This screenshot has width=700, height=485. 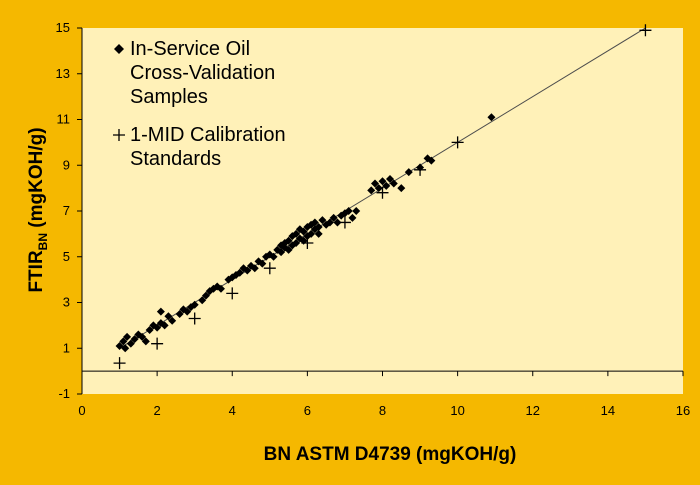 What do you see at coordinates (608, 410) in the screenshot?
I see `x-tick-label: 14` at bounding box center [608, 410].